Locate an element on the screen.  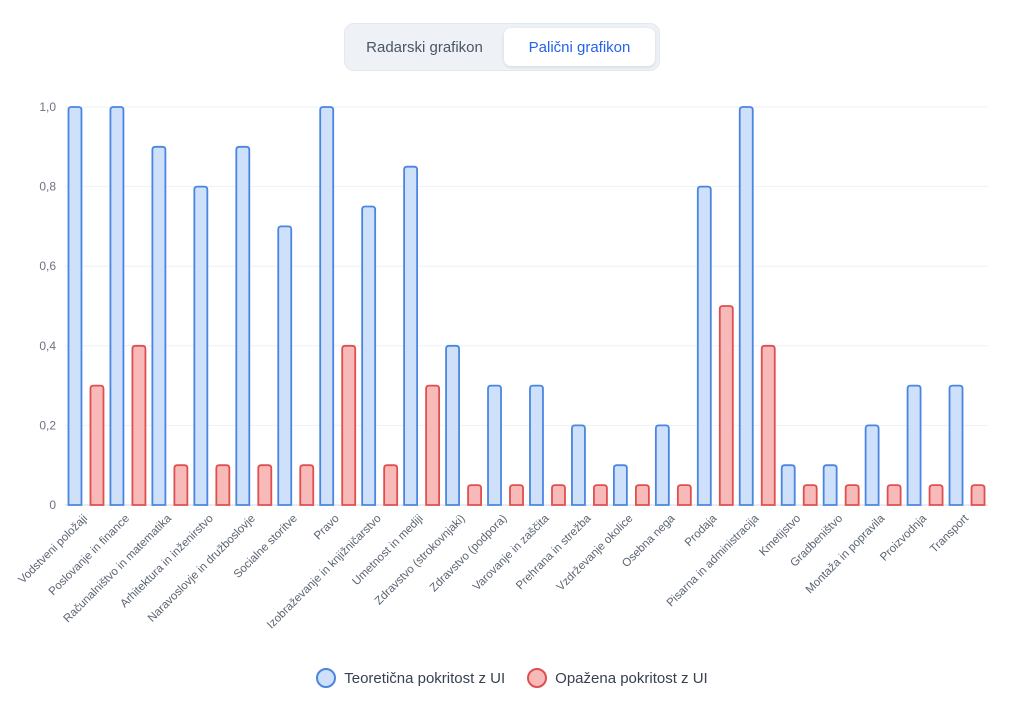
y-tick-label: 0,6 is located at coordinates (47, 266).